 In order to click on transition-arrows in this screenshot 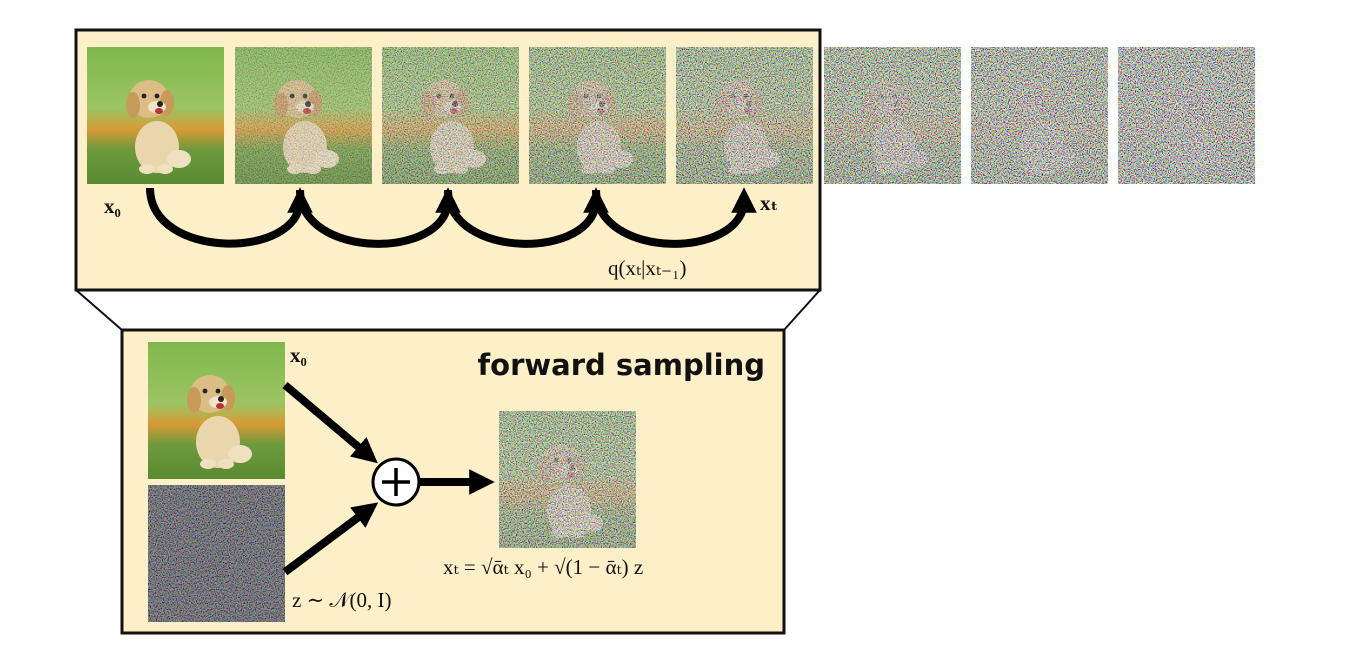, I will do `click(451, 217)`.